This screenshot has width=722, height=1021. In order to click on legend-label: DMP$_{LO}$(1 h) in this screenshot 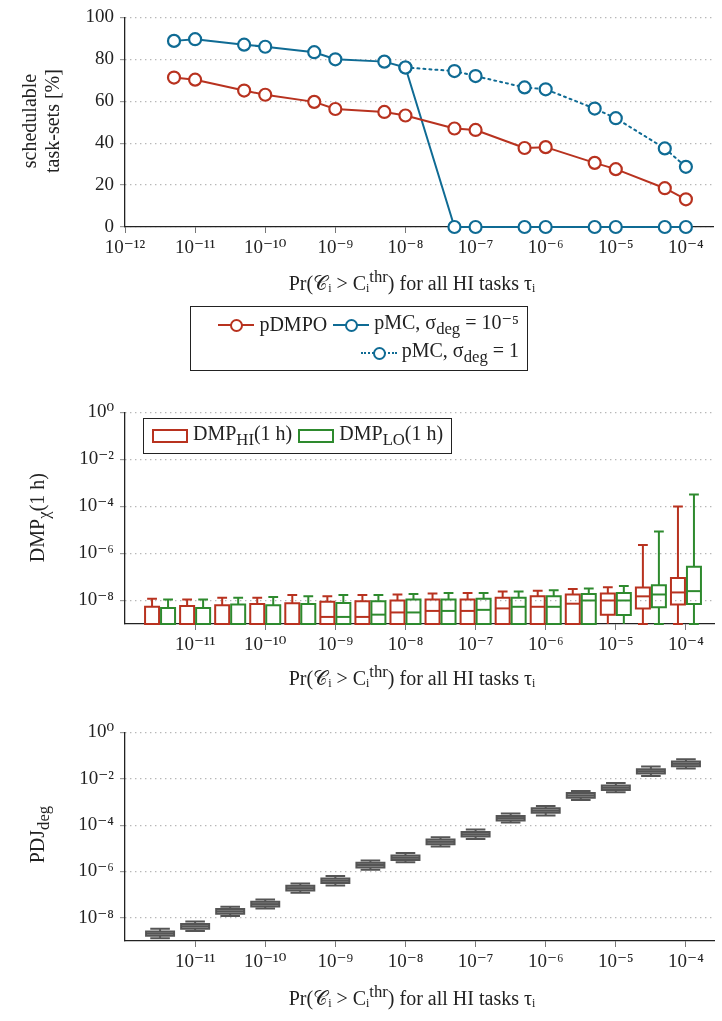, I will do `click(391, 436)`.